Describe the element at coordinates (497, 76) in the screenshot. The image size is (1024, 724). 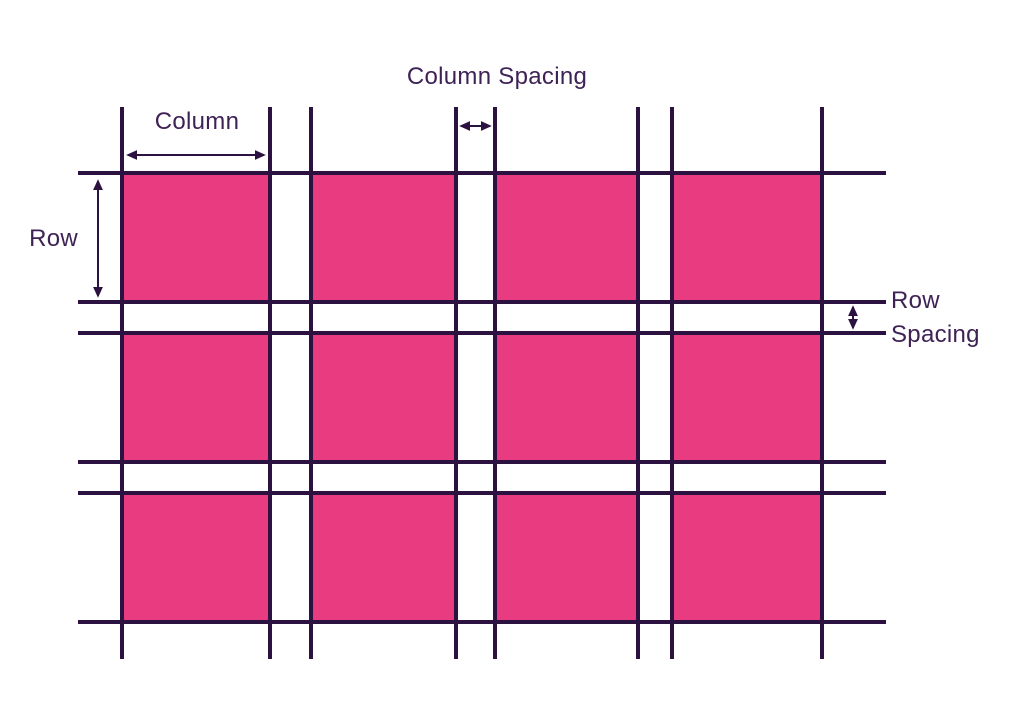
I see `column-spacing-label: Column Spacing` at that location.